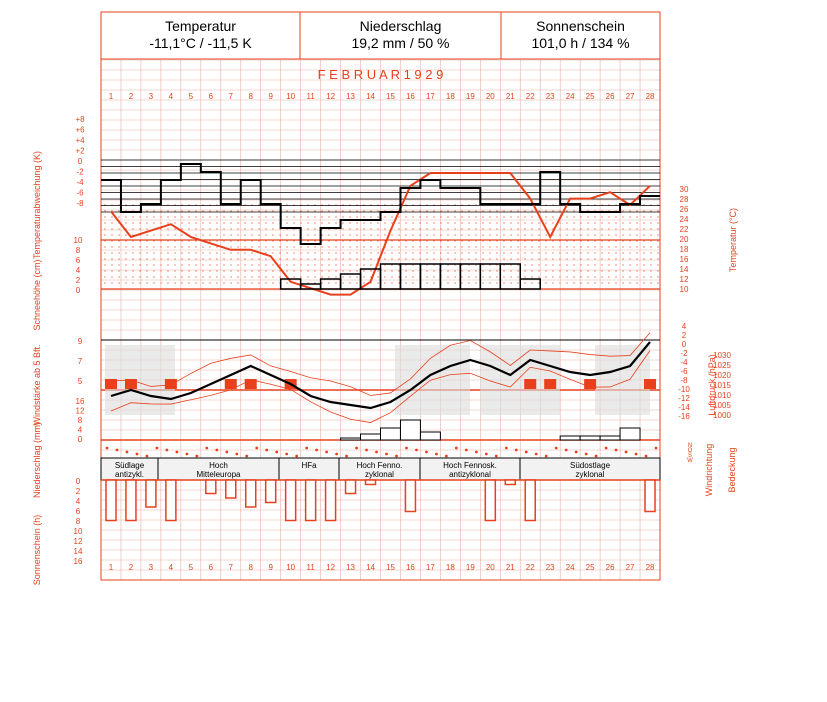 The image size is (827, 702). What do you see at coordinates (650, 496) in the screenshot?
I see `sun-bar` at bounding box center [650, 496].